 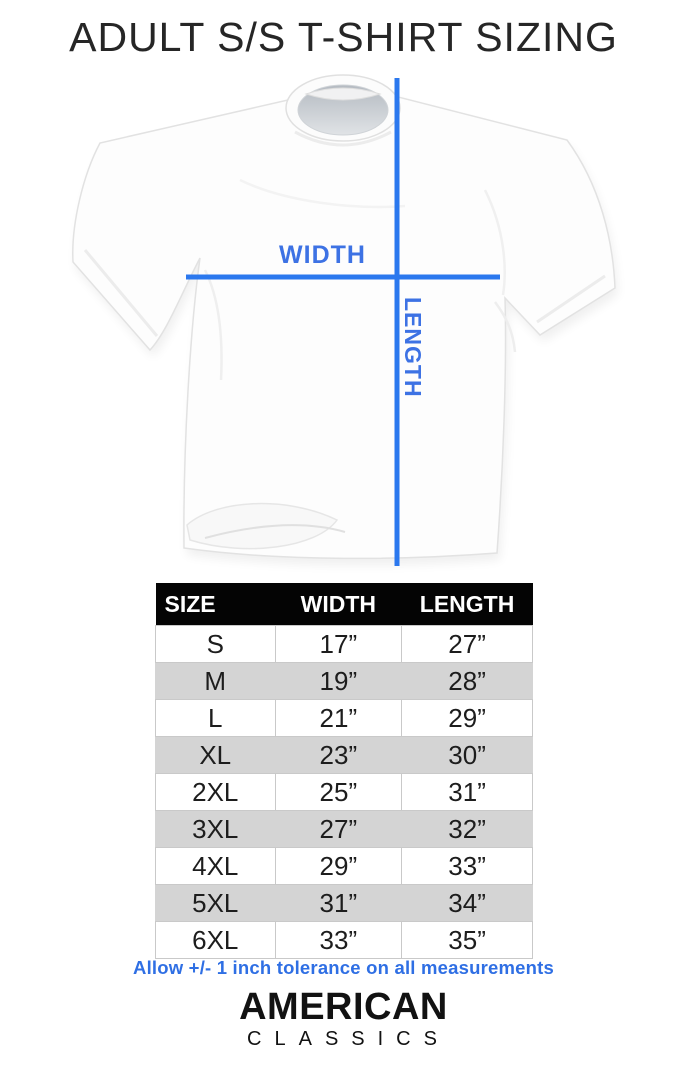 I want to click on length-cell: 29”, so click(x=467, y=718).